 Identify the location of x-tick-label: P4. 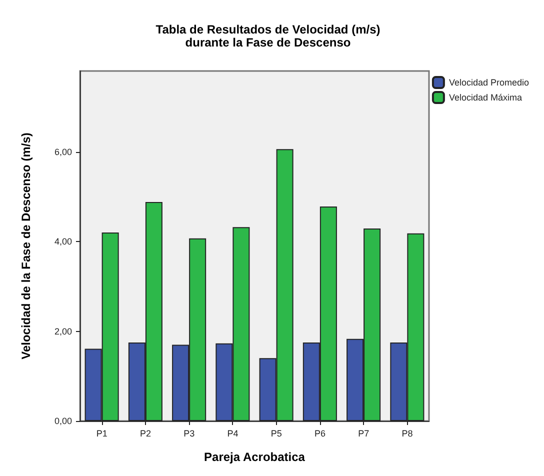
(232, 433).